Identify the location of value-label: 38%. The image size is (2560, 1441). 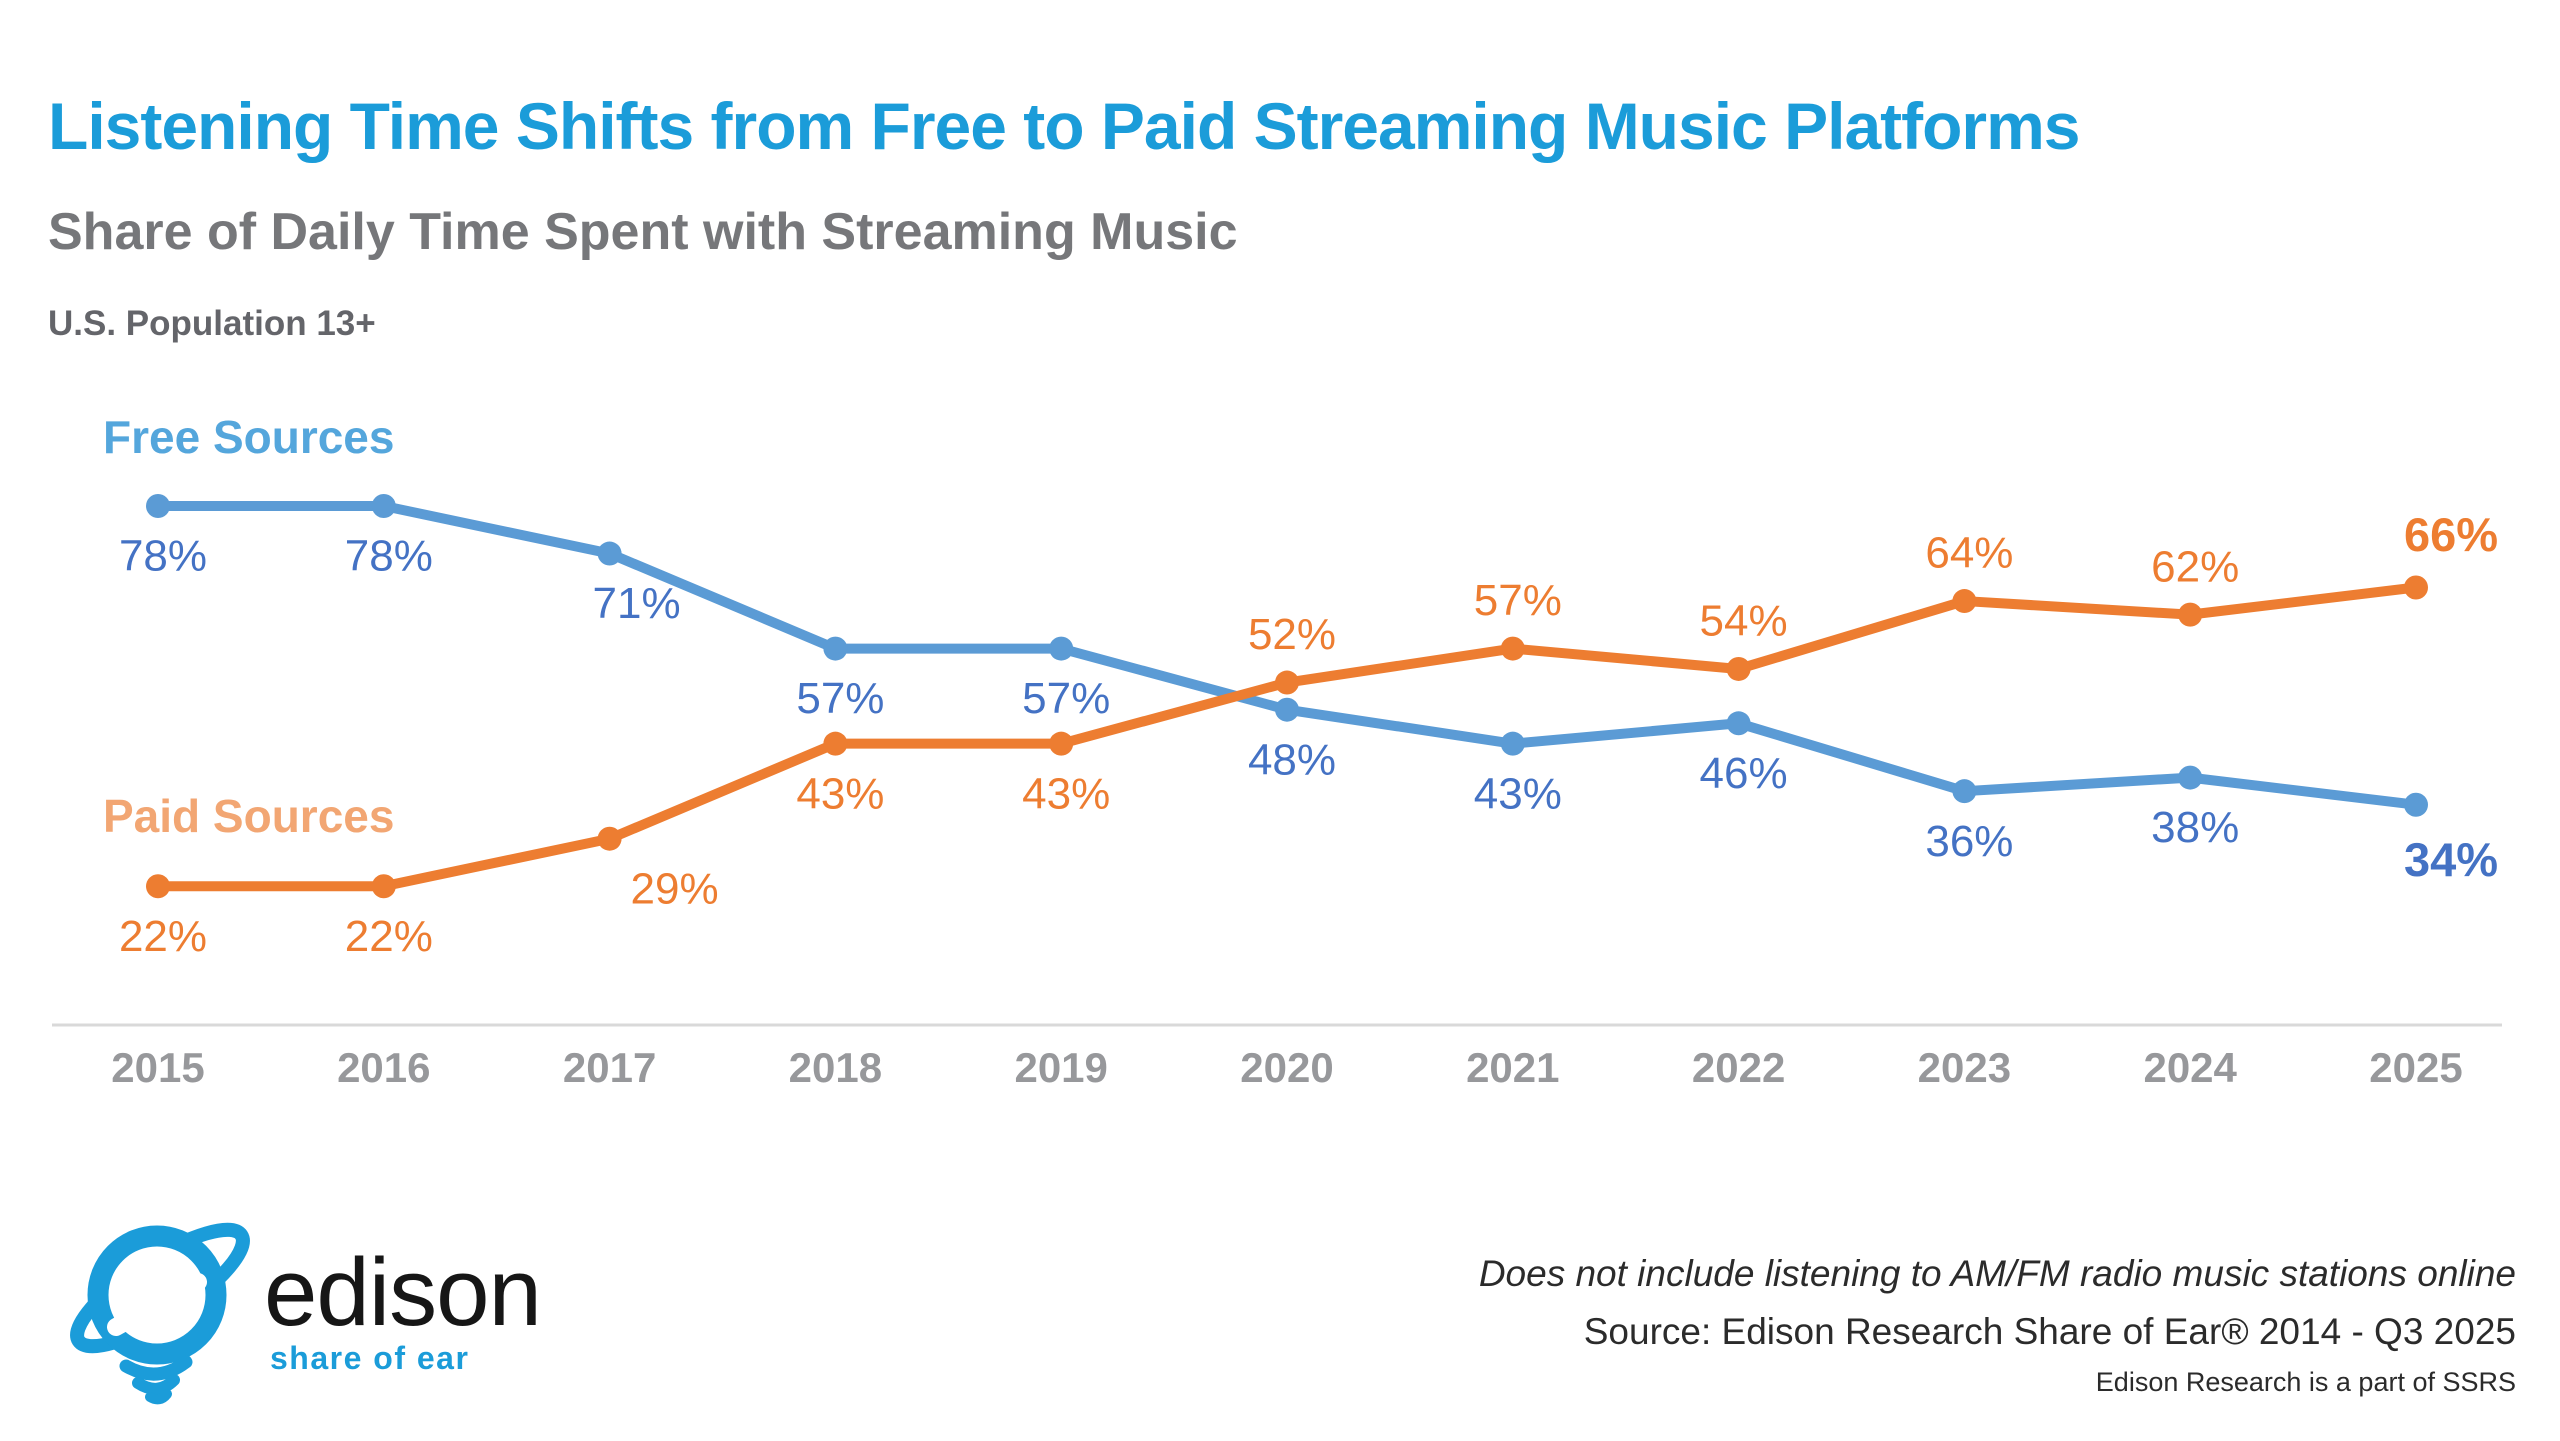
(2195, 827).